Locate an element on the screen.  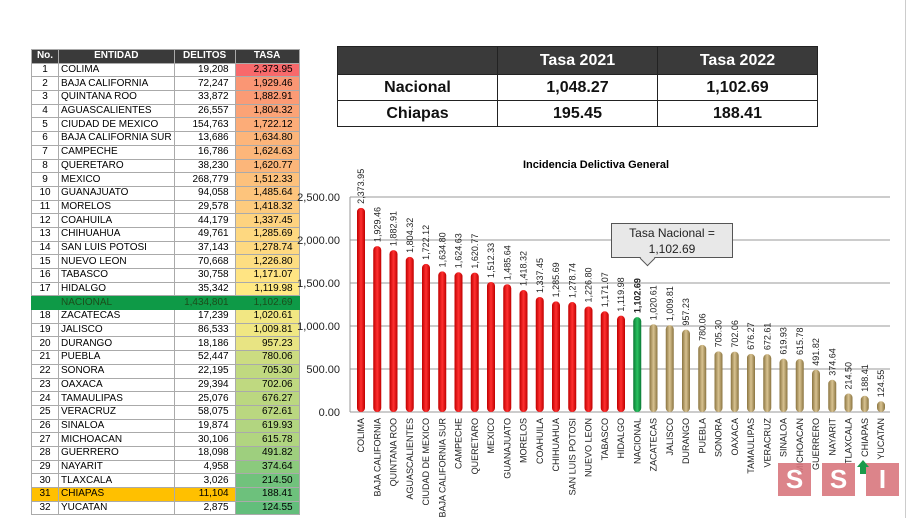
rate-cell: 1,634.80 is located at coordinates (267, 138).